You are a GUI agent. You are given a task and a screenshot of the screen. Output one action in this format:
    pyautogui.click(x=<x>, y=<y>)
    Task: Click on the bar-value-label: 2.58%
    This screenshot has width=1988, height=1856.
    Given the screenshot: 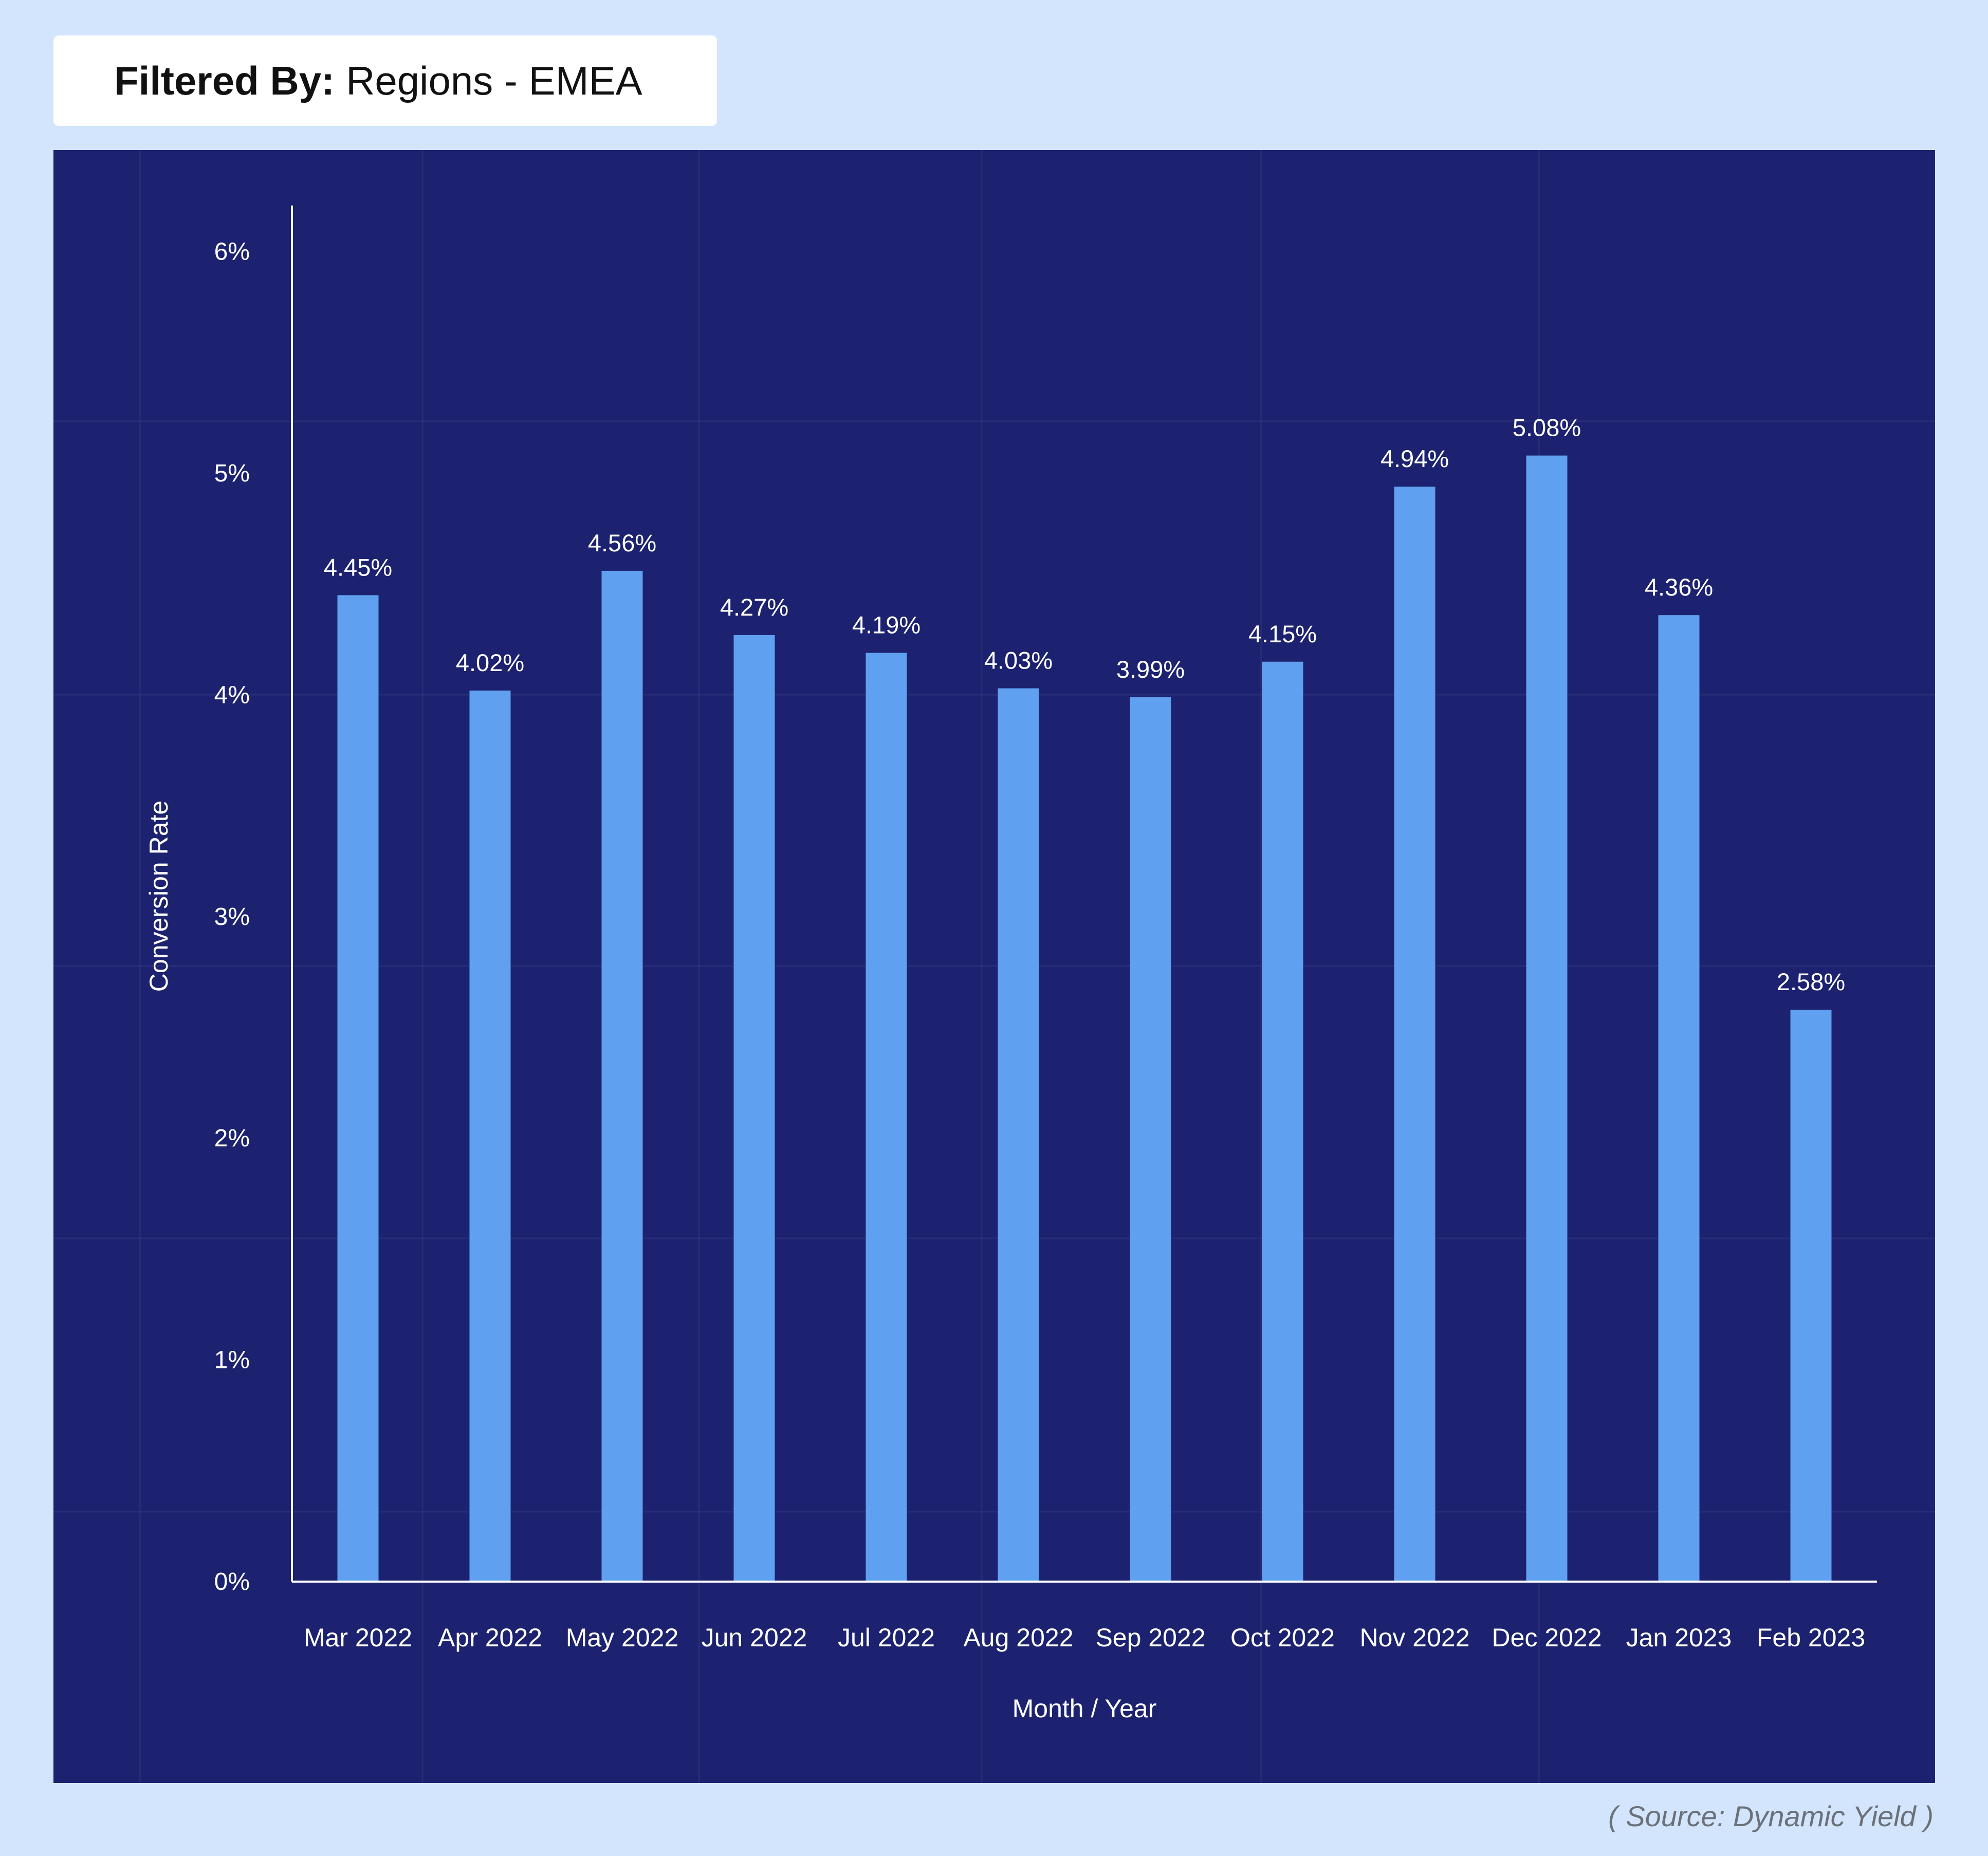 What is the action you would take?
    pyautogui.click(x=1811, y=981)
    